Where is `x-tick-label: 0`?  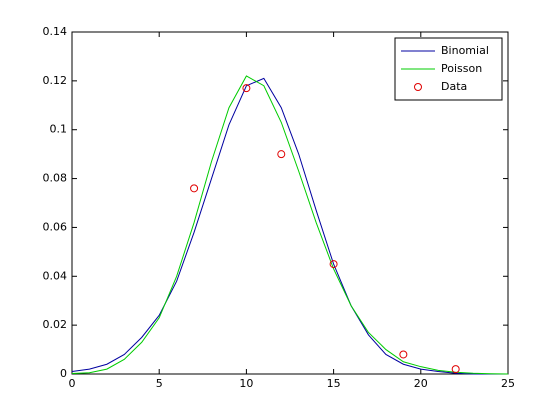
x-tick-label: 0 is located at coordinates (72, 383).